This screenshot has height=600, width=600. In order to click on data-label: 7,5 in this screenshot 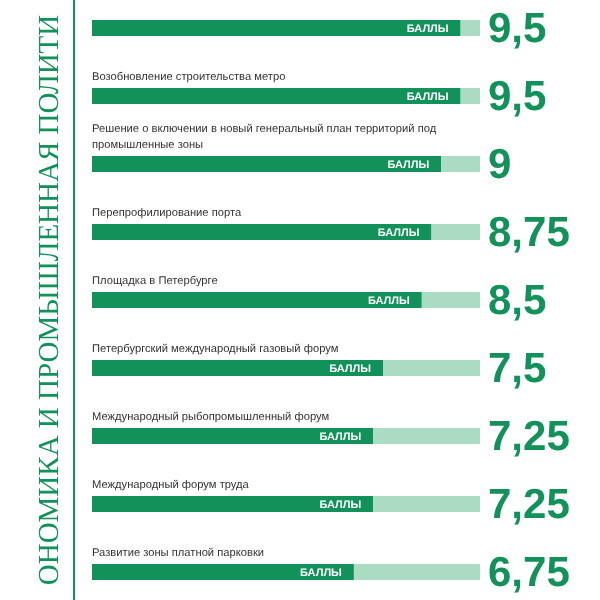, I will do `click(518, 369)`.